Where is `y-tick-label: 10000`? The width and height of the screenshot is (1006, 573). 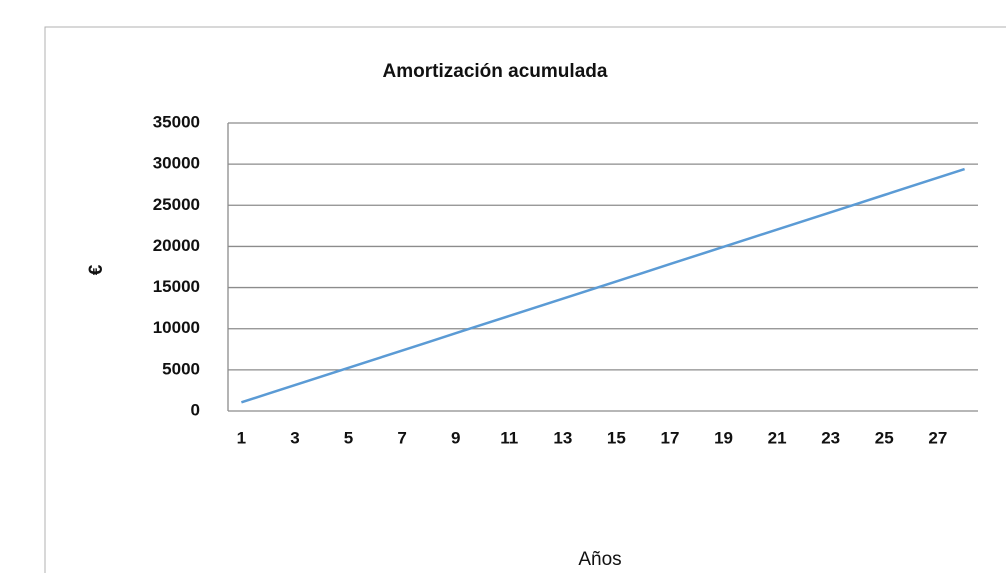 y-tick-label: 10000 is located at coordinates (176, 327).